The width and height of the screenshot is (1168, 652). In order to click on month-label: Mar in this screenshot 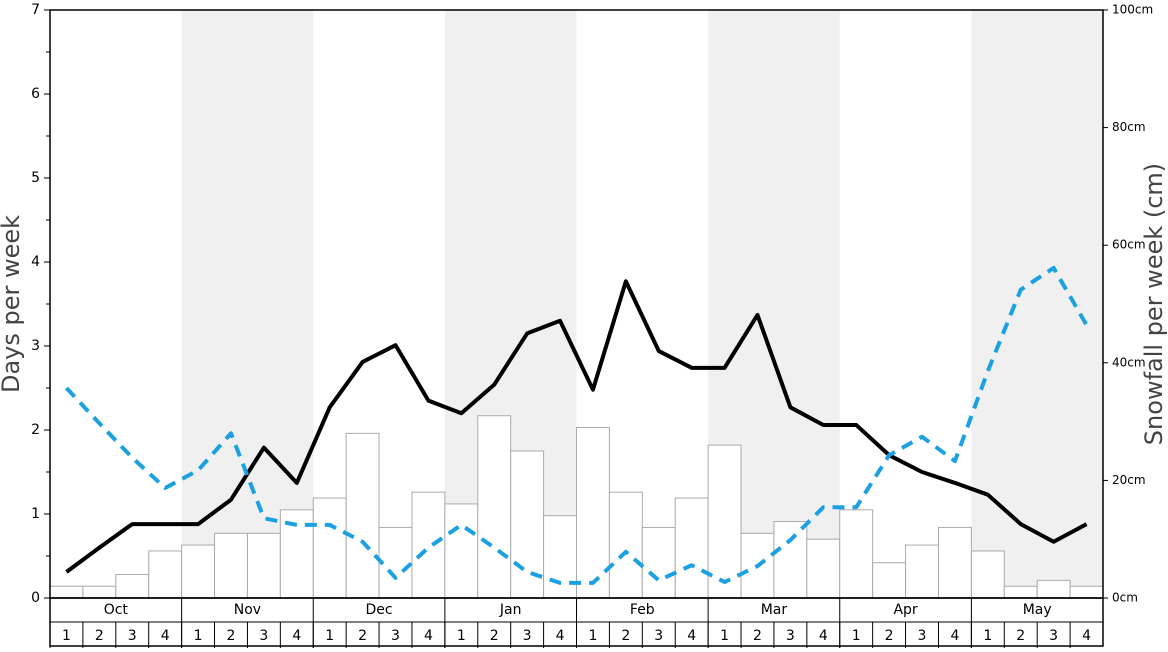, I will do `click(774, 610)`.